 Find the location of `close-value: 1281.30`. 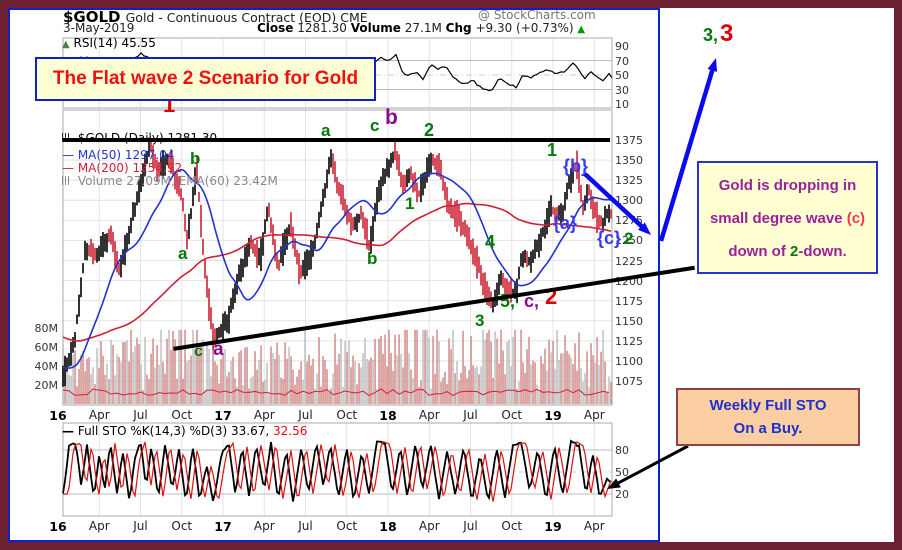

close-value: 1281.30 is located at coordinates (322, 28).